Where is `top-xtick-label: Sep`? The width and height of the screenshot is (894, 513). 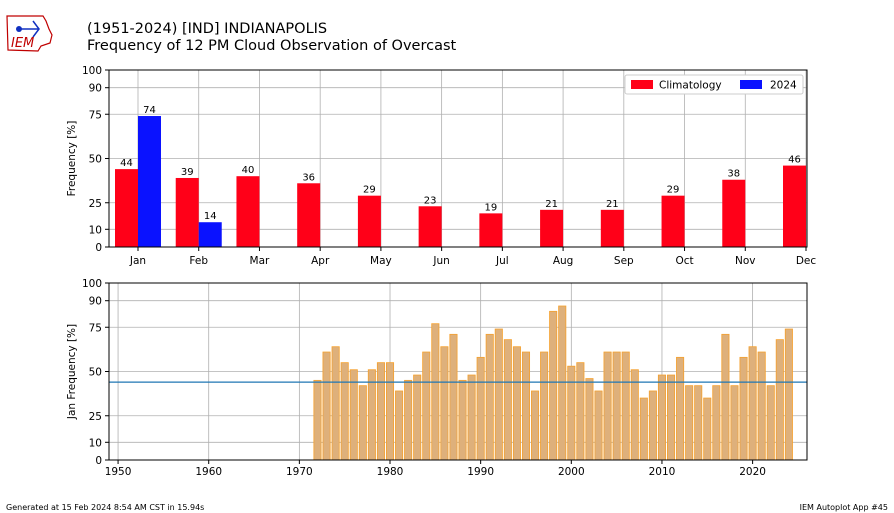 top-xtick-label: Sep is located at coordinates (624, 261).